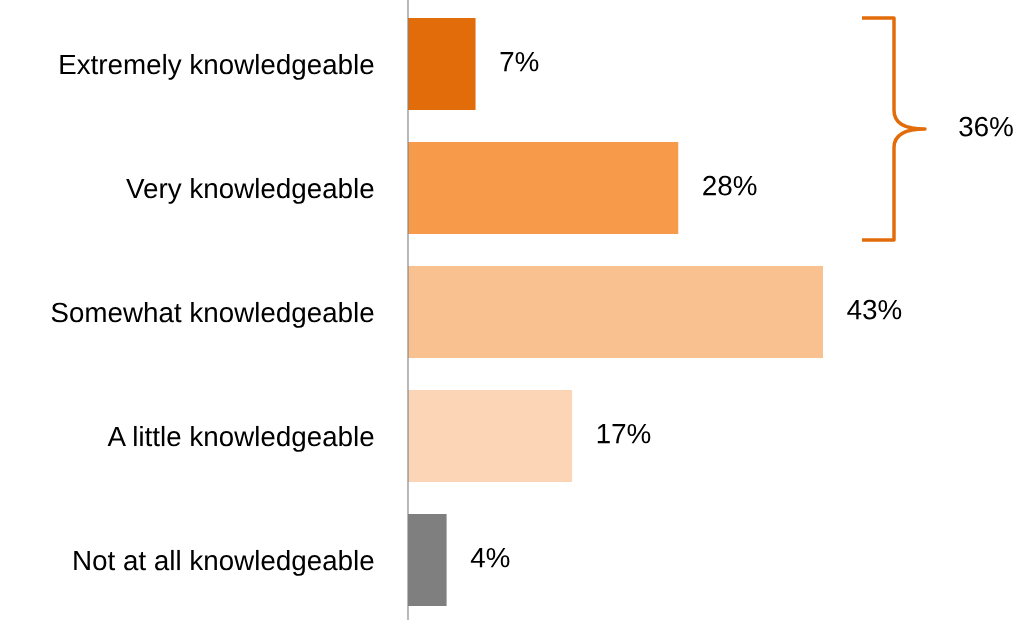 The height and width of the screenshot is (620, 1018). What do you see at coordinates (240, 438) in the screenshot?
I see `y-tick-label: A little knowledgeable` at bounding box center [240, 438].